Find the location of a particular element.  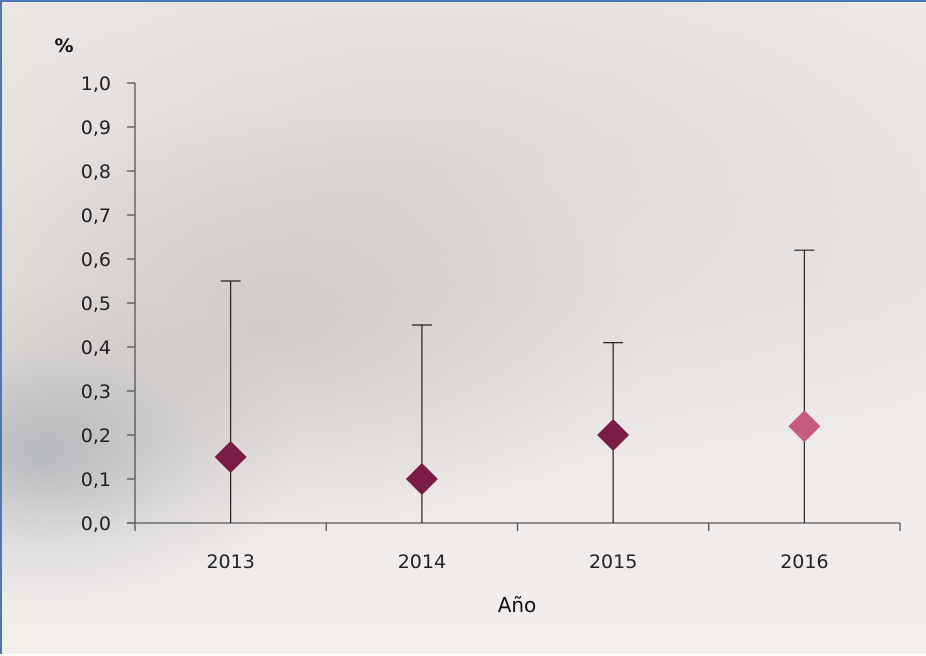

x-tick-label: 2014 is located at coordinates (422, 562).